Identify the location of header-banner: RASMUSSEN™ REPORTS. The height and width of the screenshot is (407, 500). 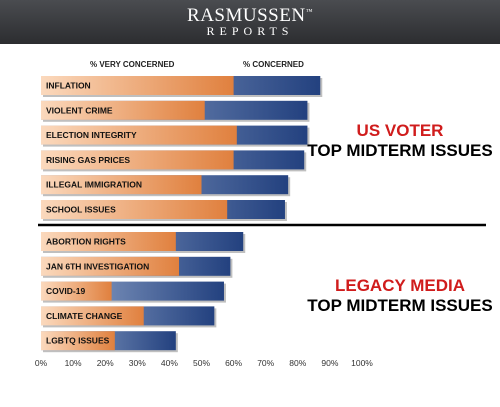
(250, 22).